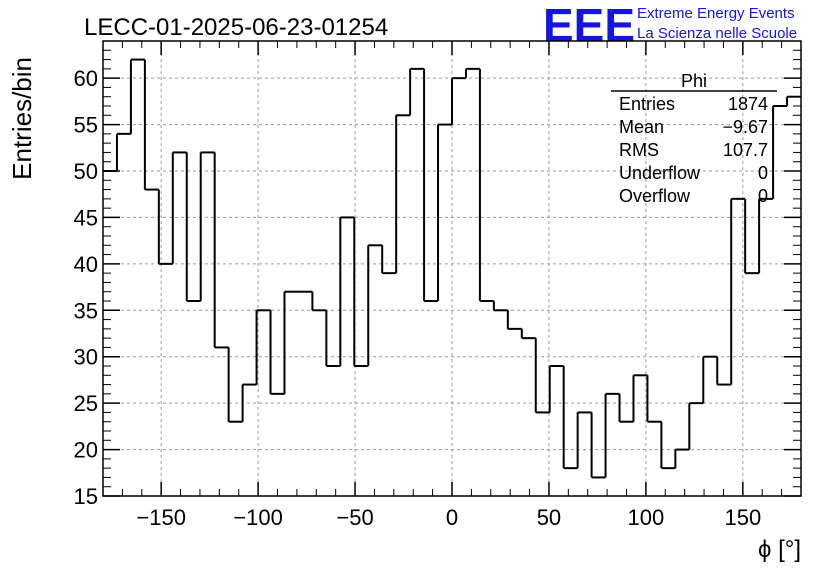 The height and width of the screenshot is (572, 836). What do you see at coordinates (745, 127) in the screenshot?
I see `stats-row-value: −9.67` at bounding box center [745, 127].